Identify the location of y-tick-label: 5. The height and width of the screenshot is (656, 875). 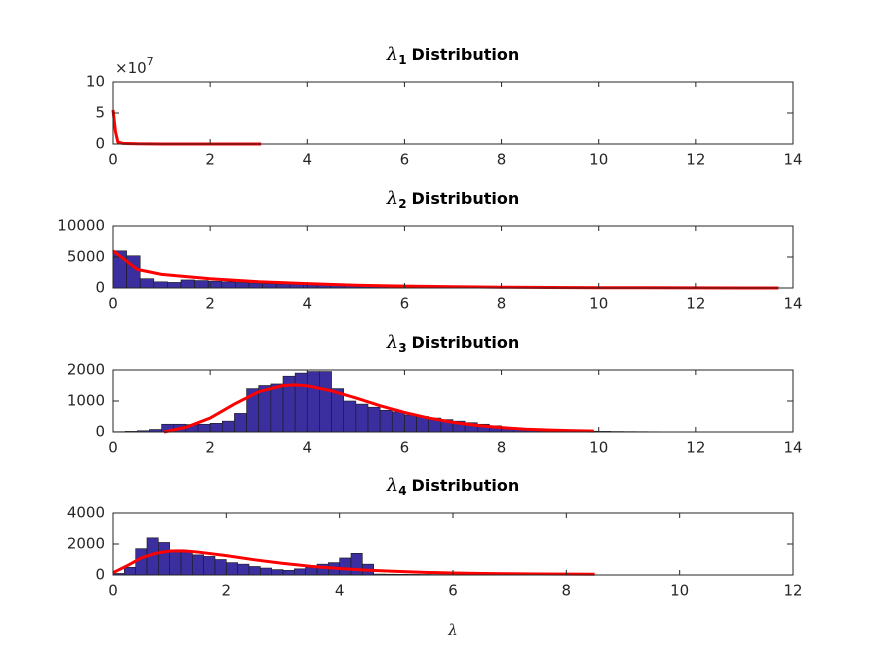
(100, 113).